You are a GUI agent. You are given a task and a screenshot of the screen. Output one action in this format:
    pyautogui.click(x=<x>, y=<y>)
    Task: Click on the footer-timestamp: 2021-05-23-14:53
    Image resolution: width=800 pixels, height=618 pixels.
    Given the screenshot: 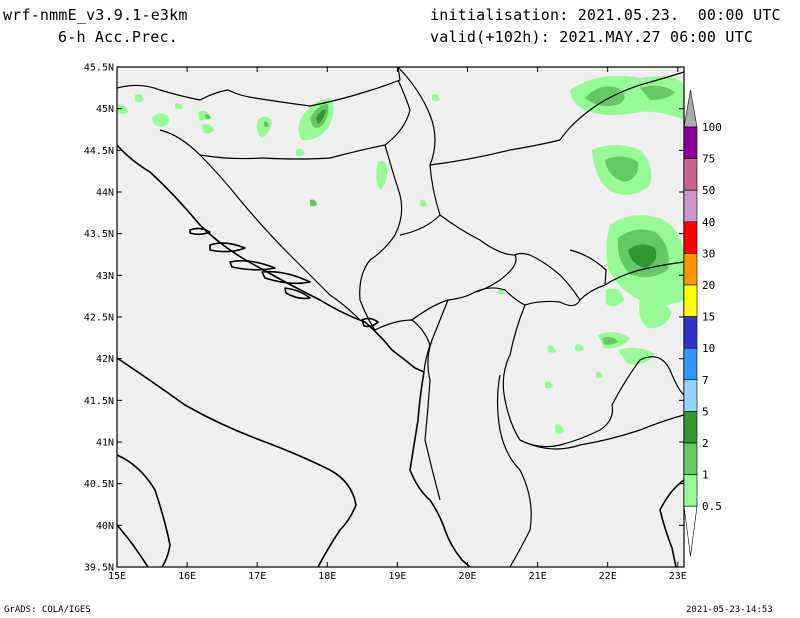 What is the action you would take?
    pyautogui.click(x=729, y=610)
    